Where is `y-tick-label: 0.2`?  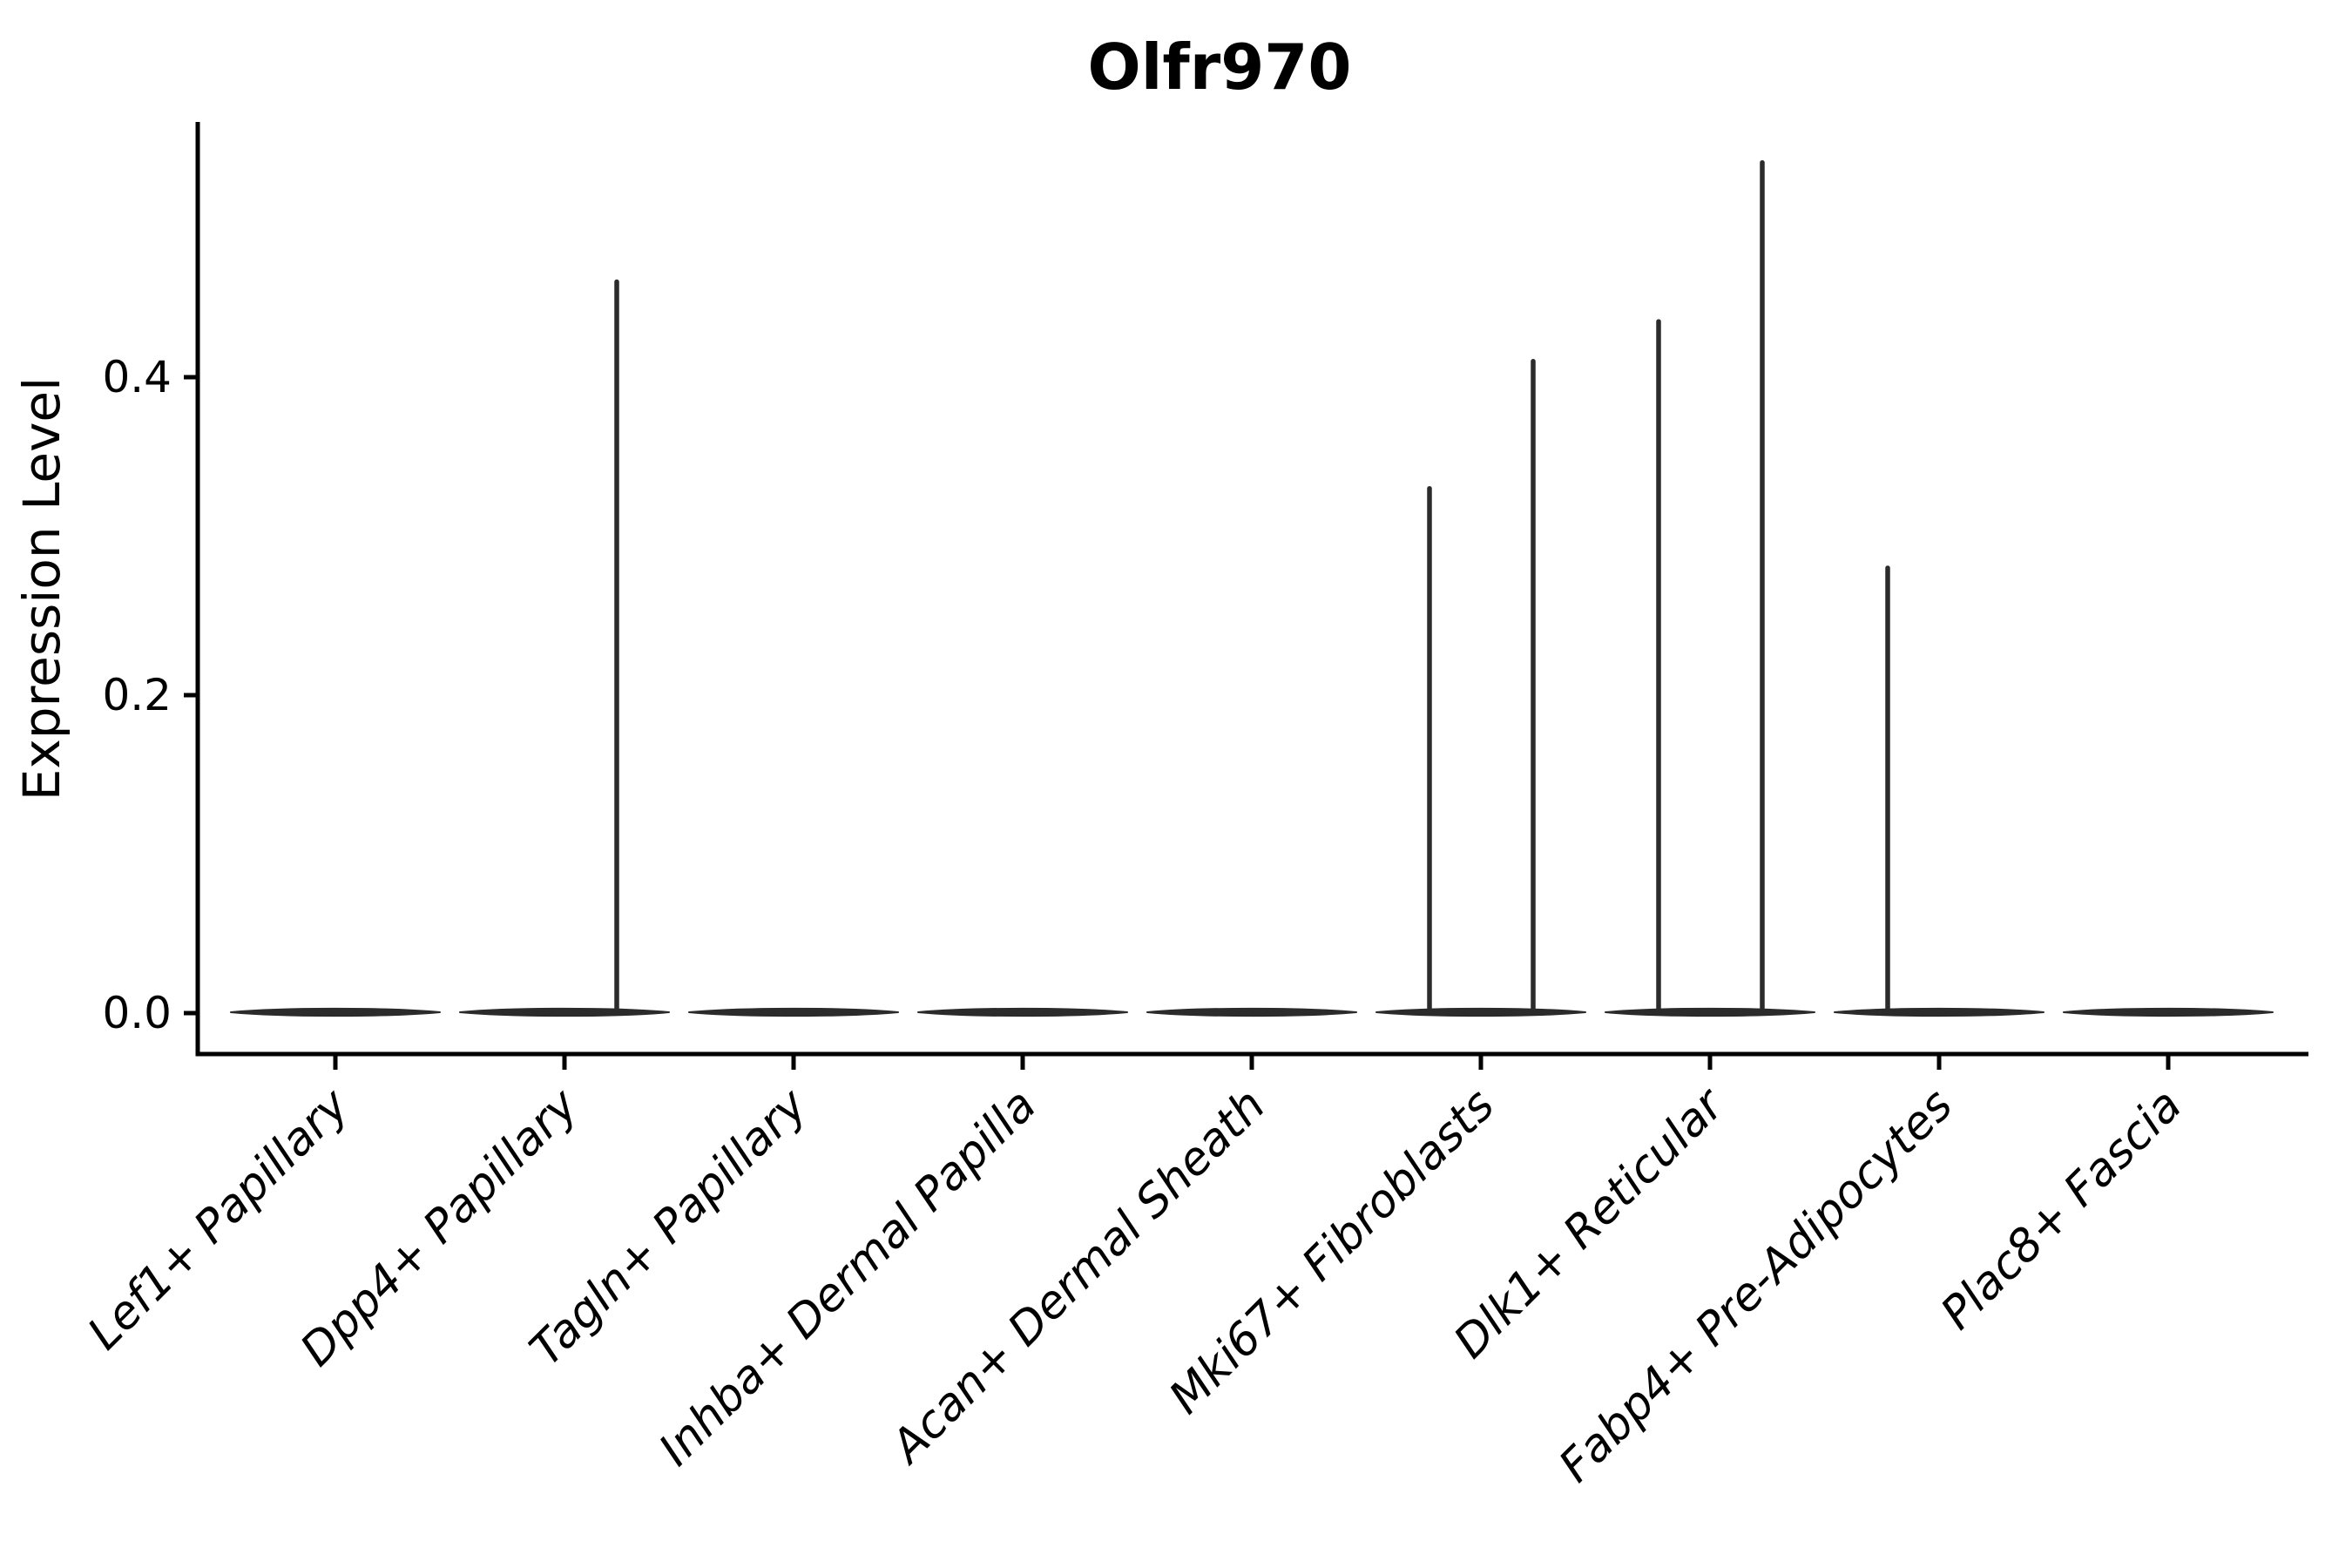
y-tick-label: 0.2 is located at coordinates (137, 695).